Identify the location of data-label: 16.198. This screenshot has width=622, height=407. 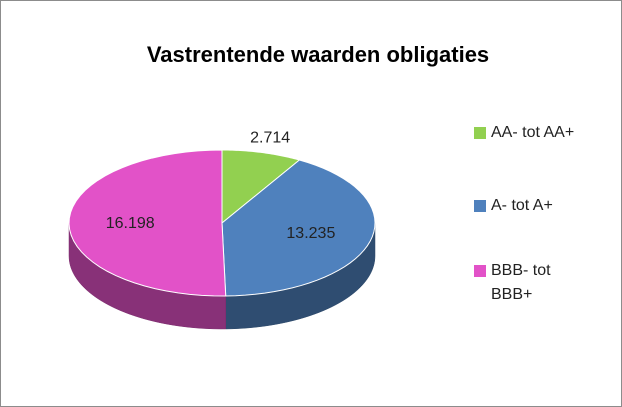
(130, 223).